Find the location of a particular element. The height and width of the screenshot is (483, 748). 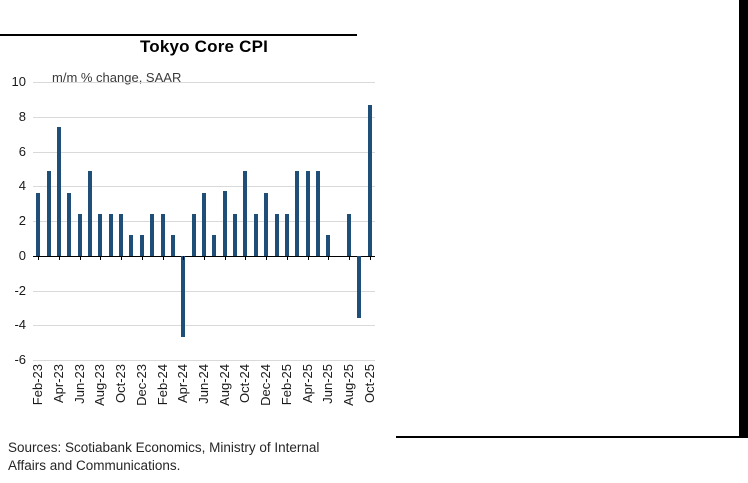

y-axis-labels: 10 8 6 4 2 0 -2 -4 -6 is located at coordinates (13, 220).